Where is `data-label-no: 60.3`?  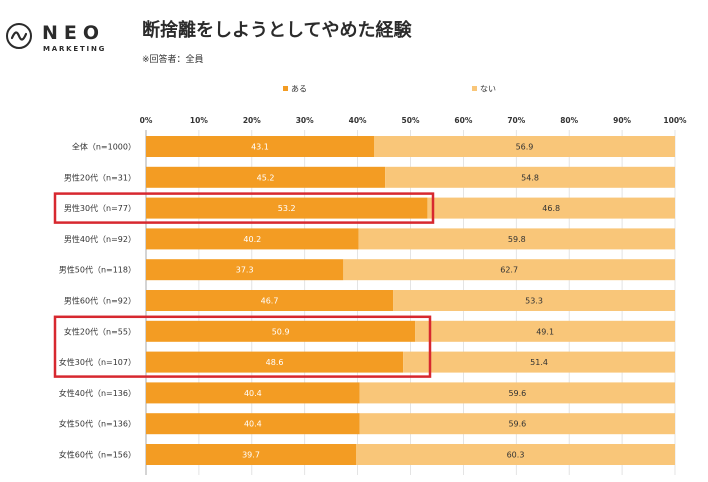
data-label-no: 60.3 is located at coordinates (516, 455).